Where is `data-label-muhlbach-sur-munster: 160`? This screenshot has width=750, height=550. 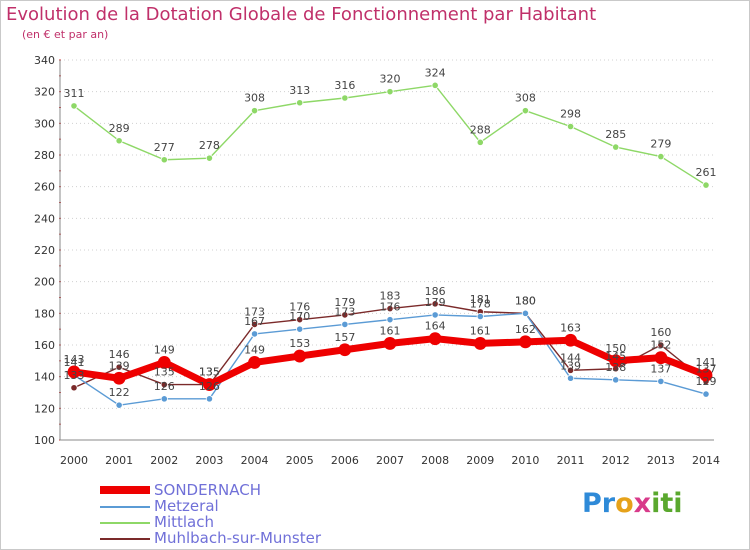 data-label-muhlbach-sur-munster: 160 is located at coordinates (660, 332).